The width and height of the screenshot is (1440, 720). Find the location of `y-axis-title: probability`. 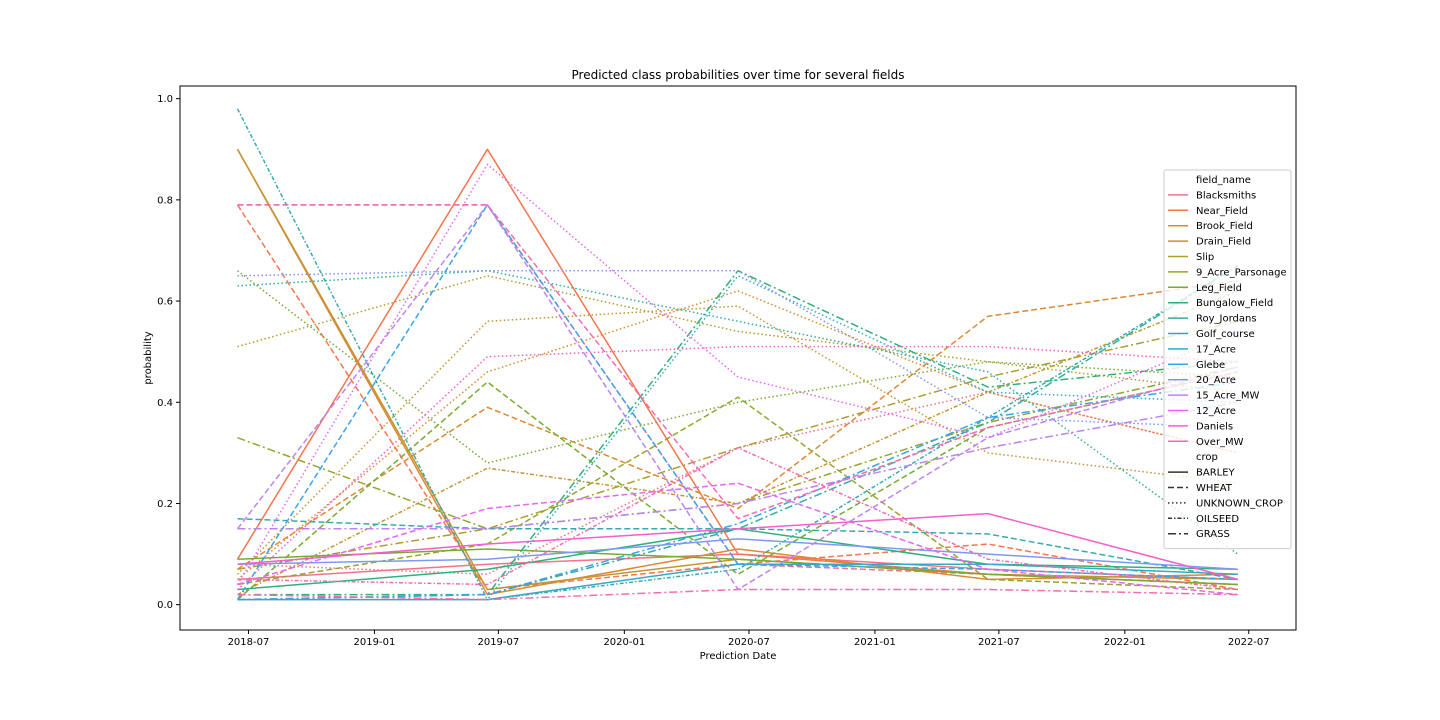

y-axis-title: probability is located at coordinates (148, 357).